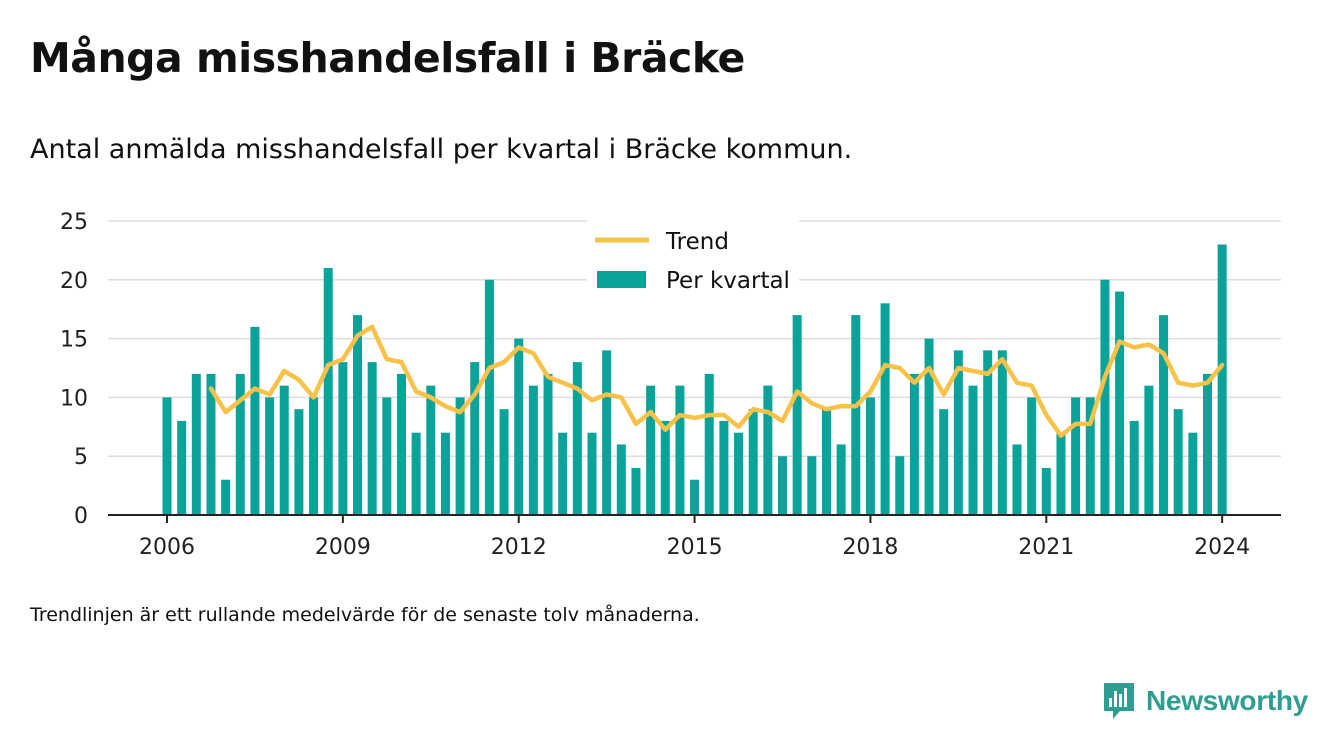 This screenshot has height=753, width=1340. Describe the element at coordinates (1046, 547) in the screenshot. I see `x-tick-label: 2021` at that location.